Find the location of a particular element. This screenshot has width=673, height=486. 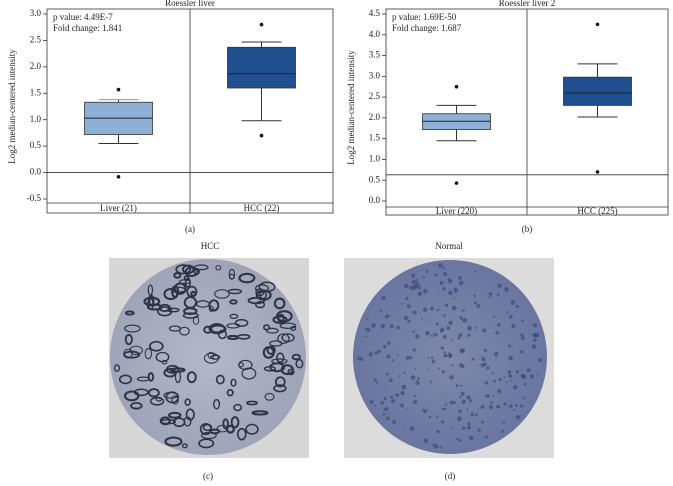

y-tick-label: 2.0 is located at coordinates (36, 66).